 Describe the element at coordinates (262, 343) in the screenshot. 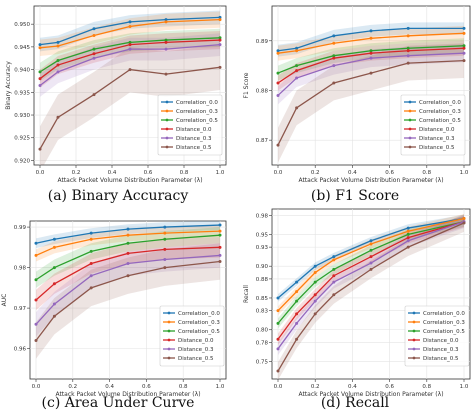

I see `y-tick-label: 0.78` at that location.